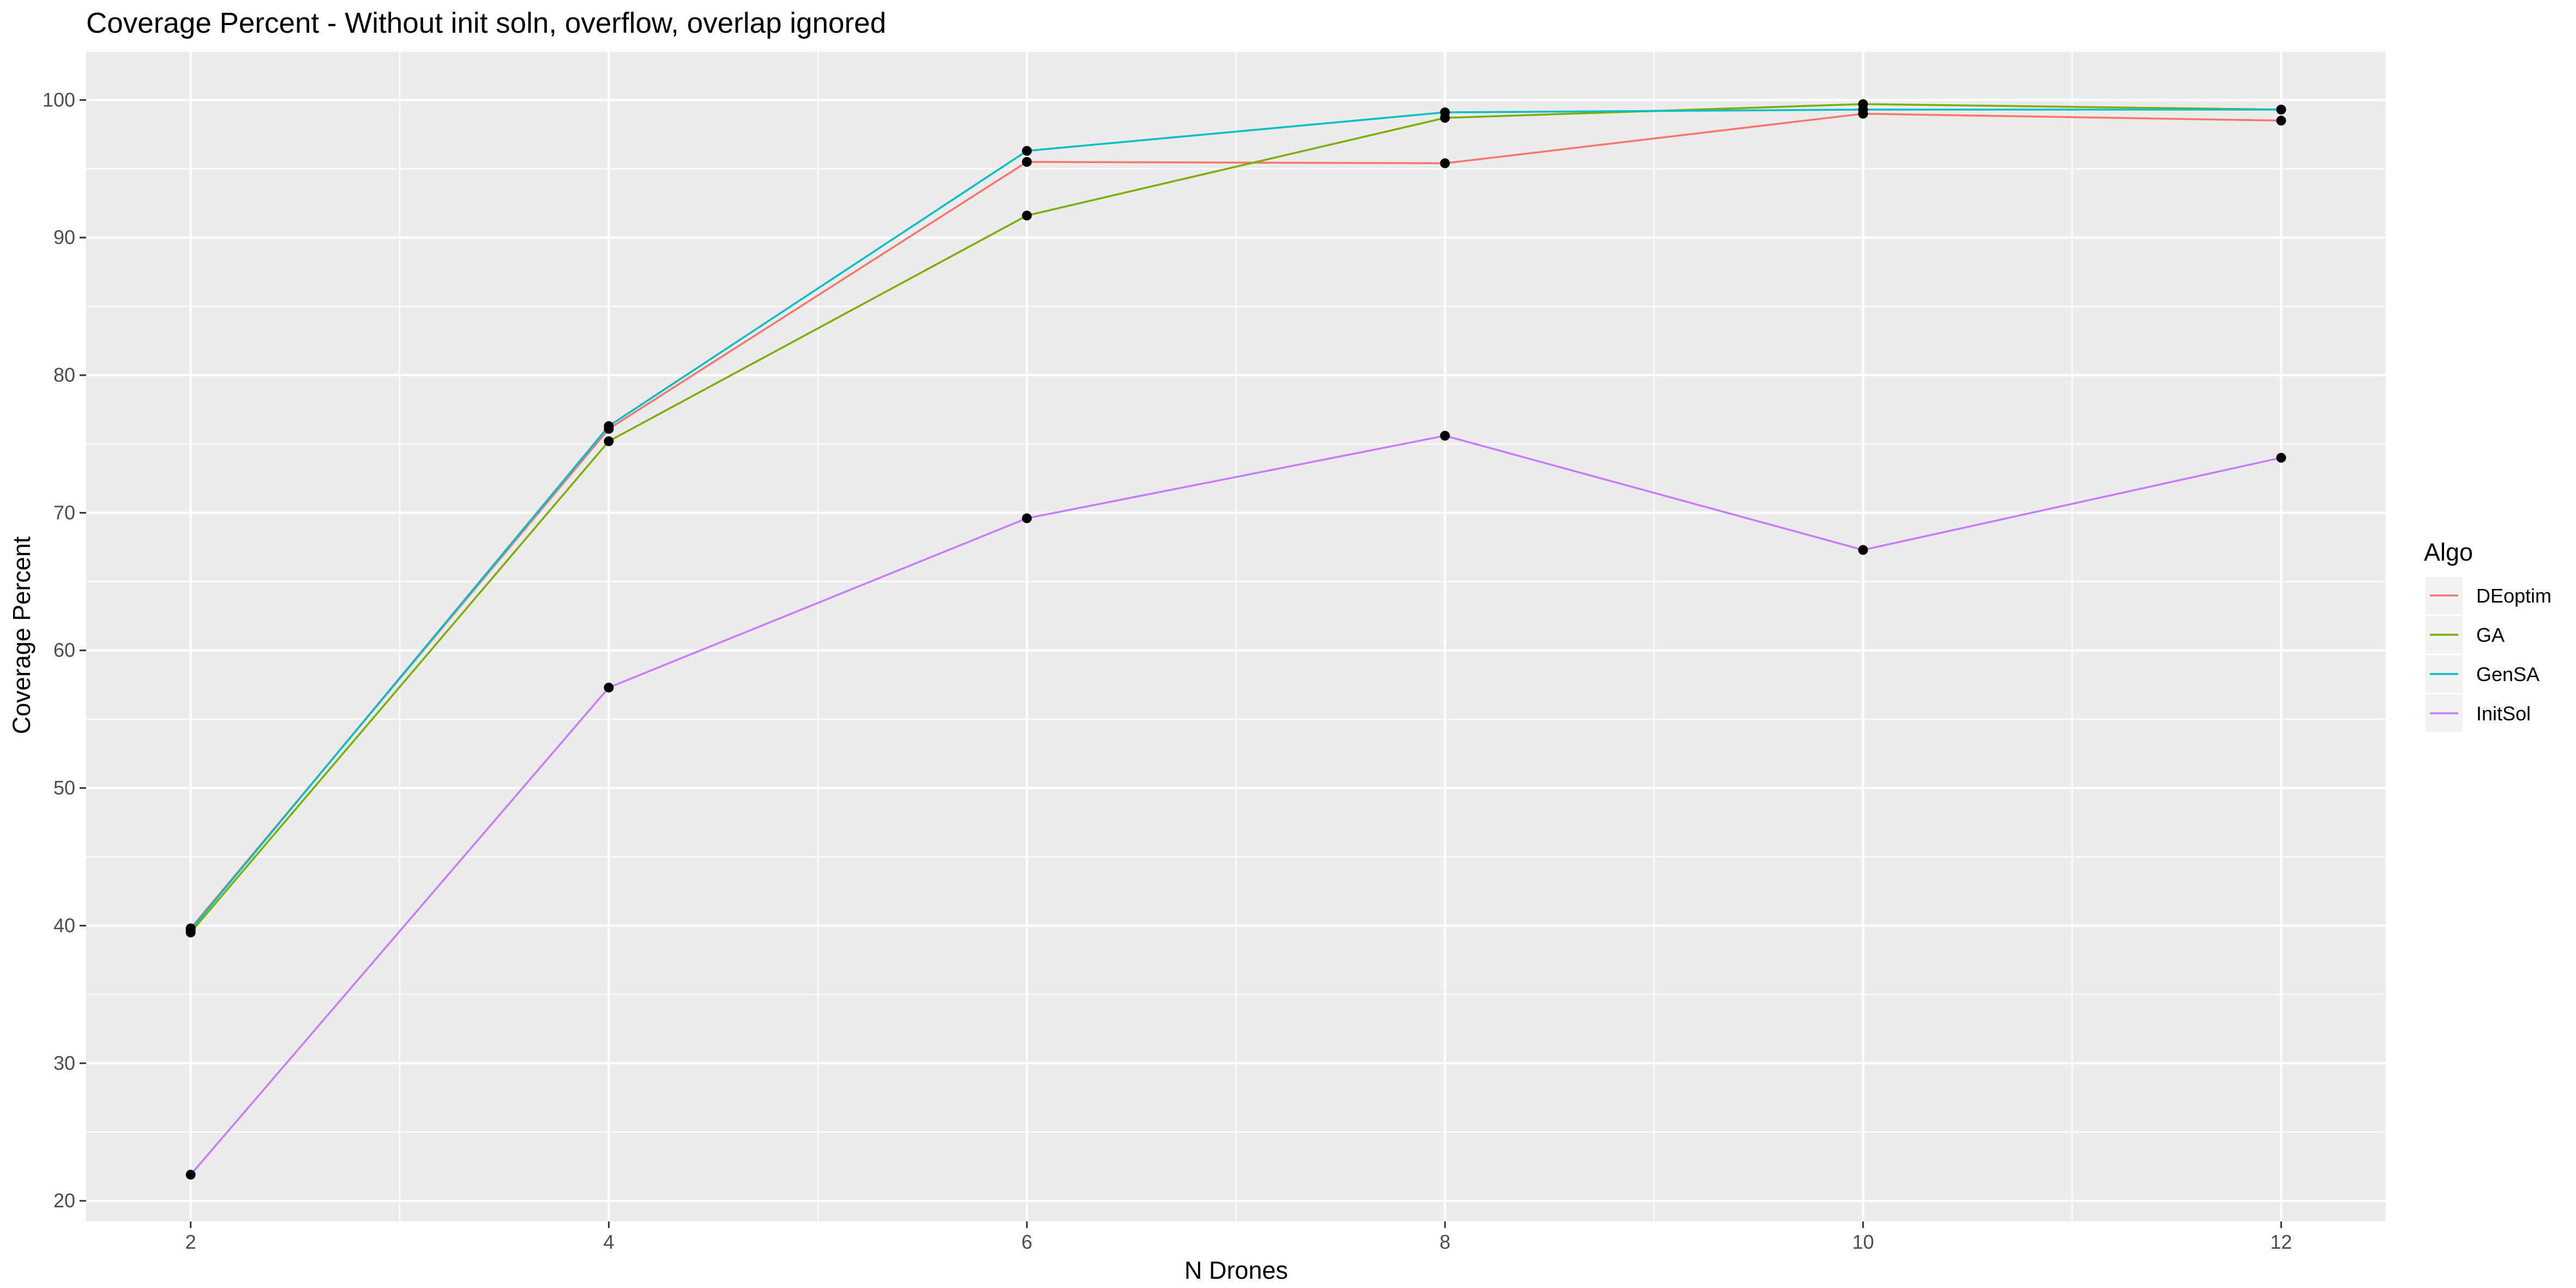 This screenshot has width=2576, height=1288. Describe the element at coordinates (1445, 1242) in the screenshot. I see `x-tick-label: 8` at that location.